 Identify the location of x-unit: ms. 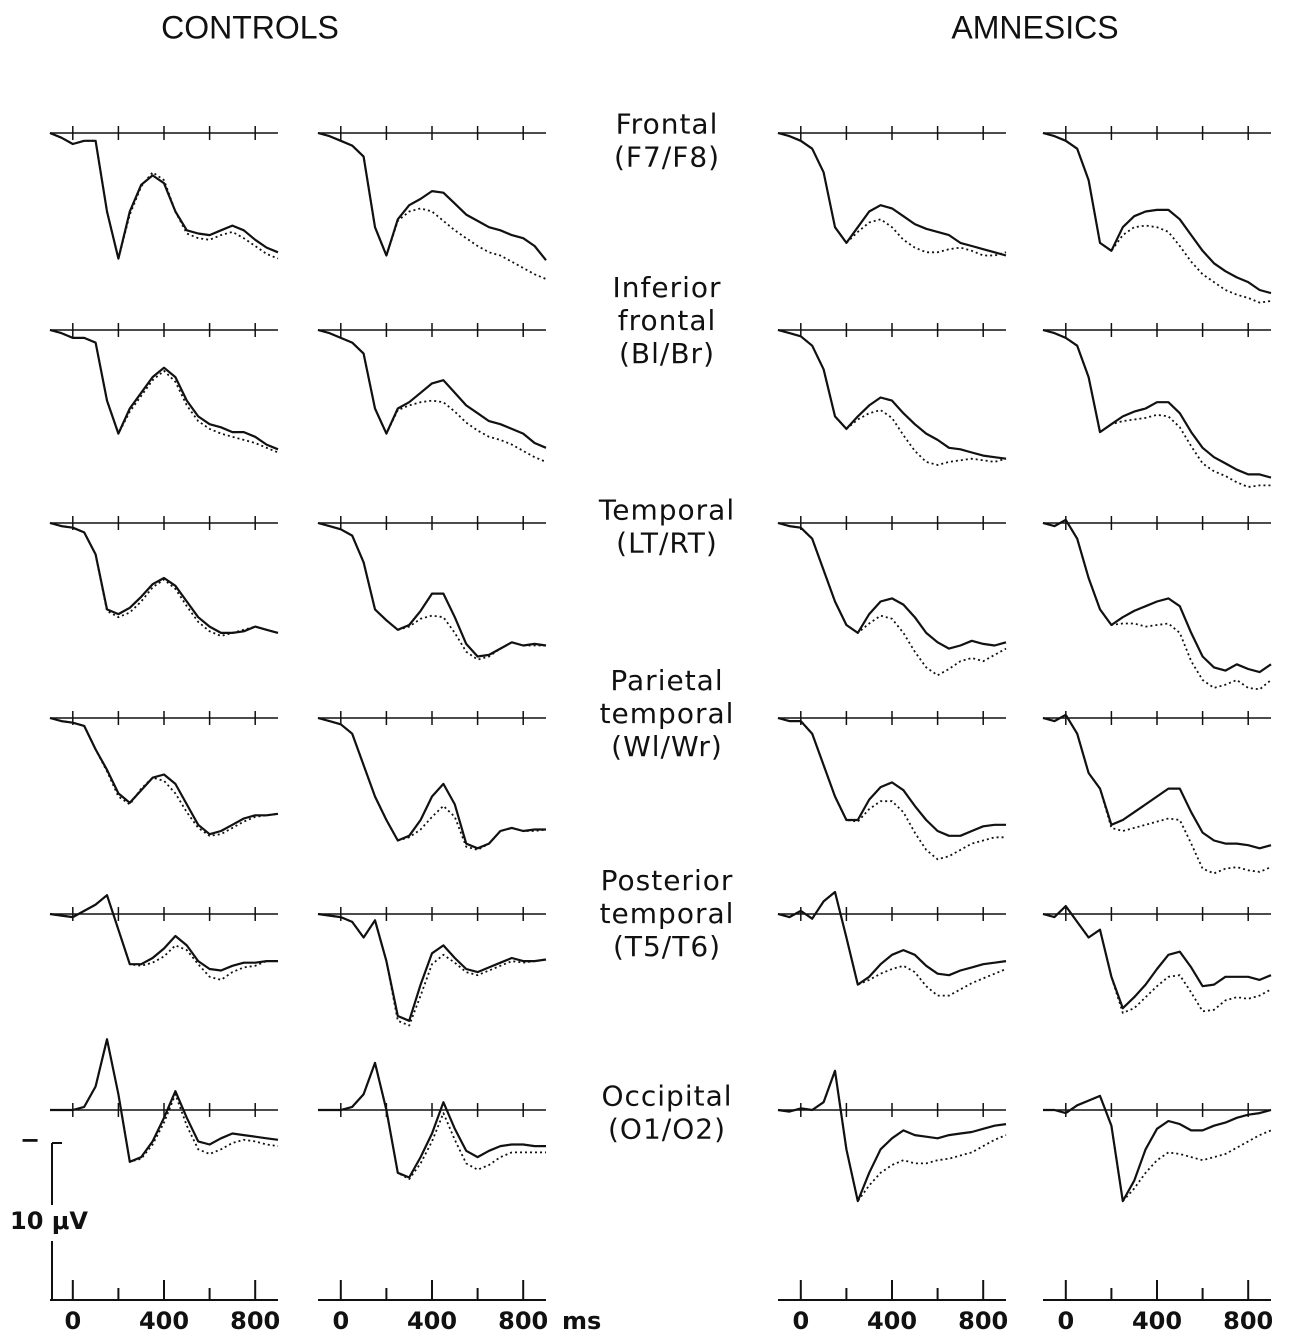
(581, 1321).